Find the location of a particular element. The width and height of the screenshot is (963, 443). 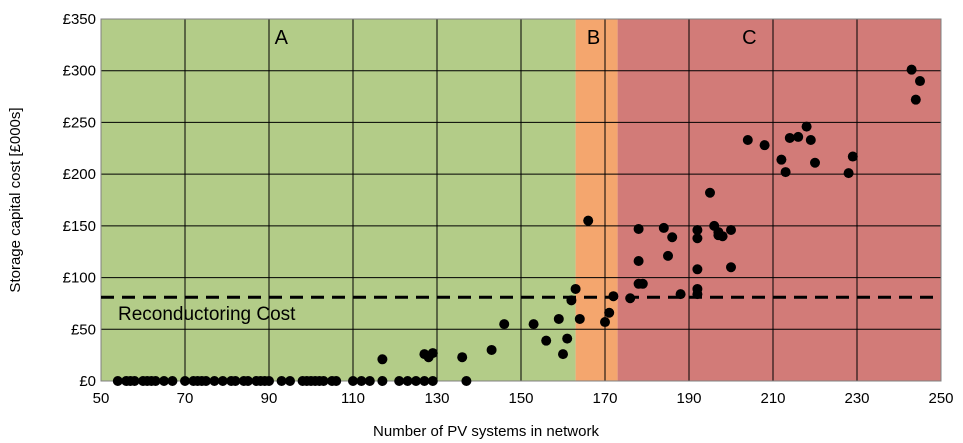

y-tick-label: £250 is located at coordinates (79, 122).